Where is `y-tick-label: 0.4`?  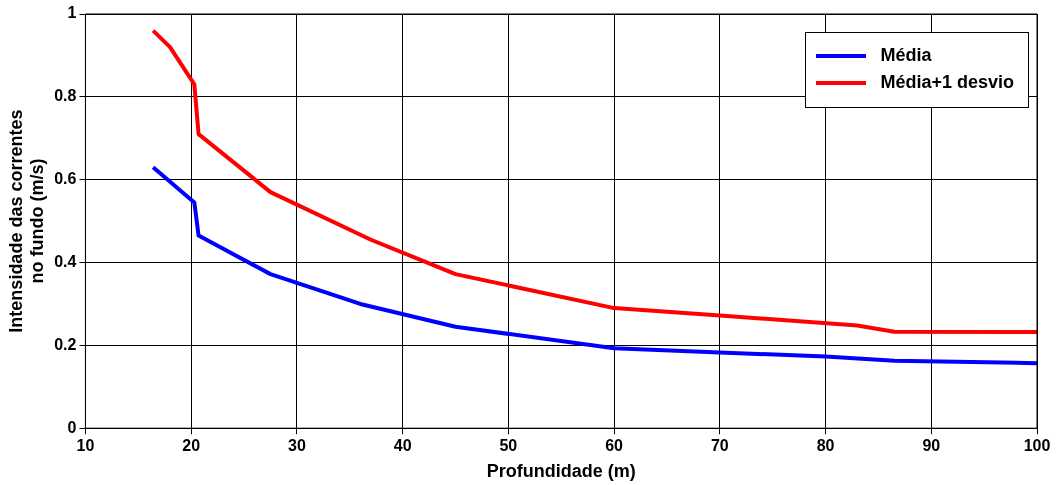
y-tick-label: 0.4 is located at coordinates (65, 261).